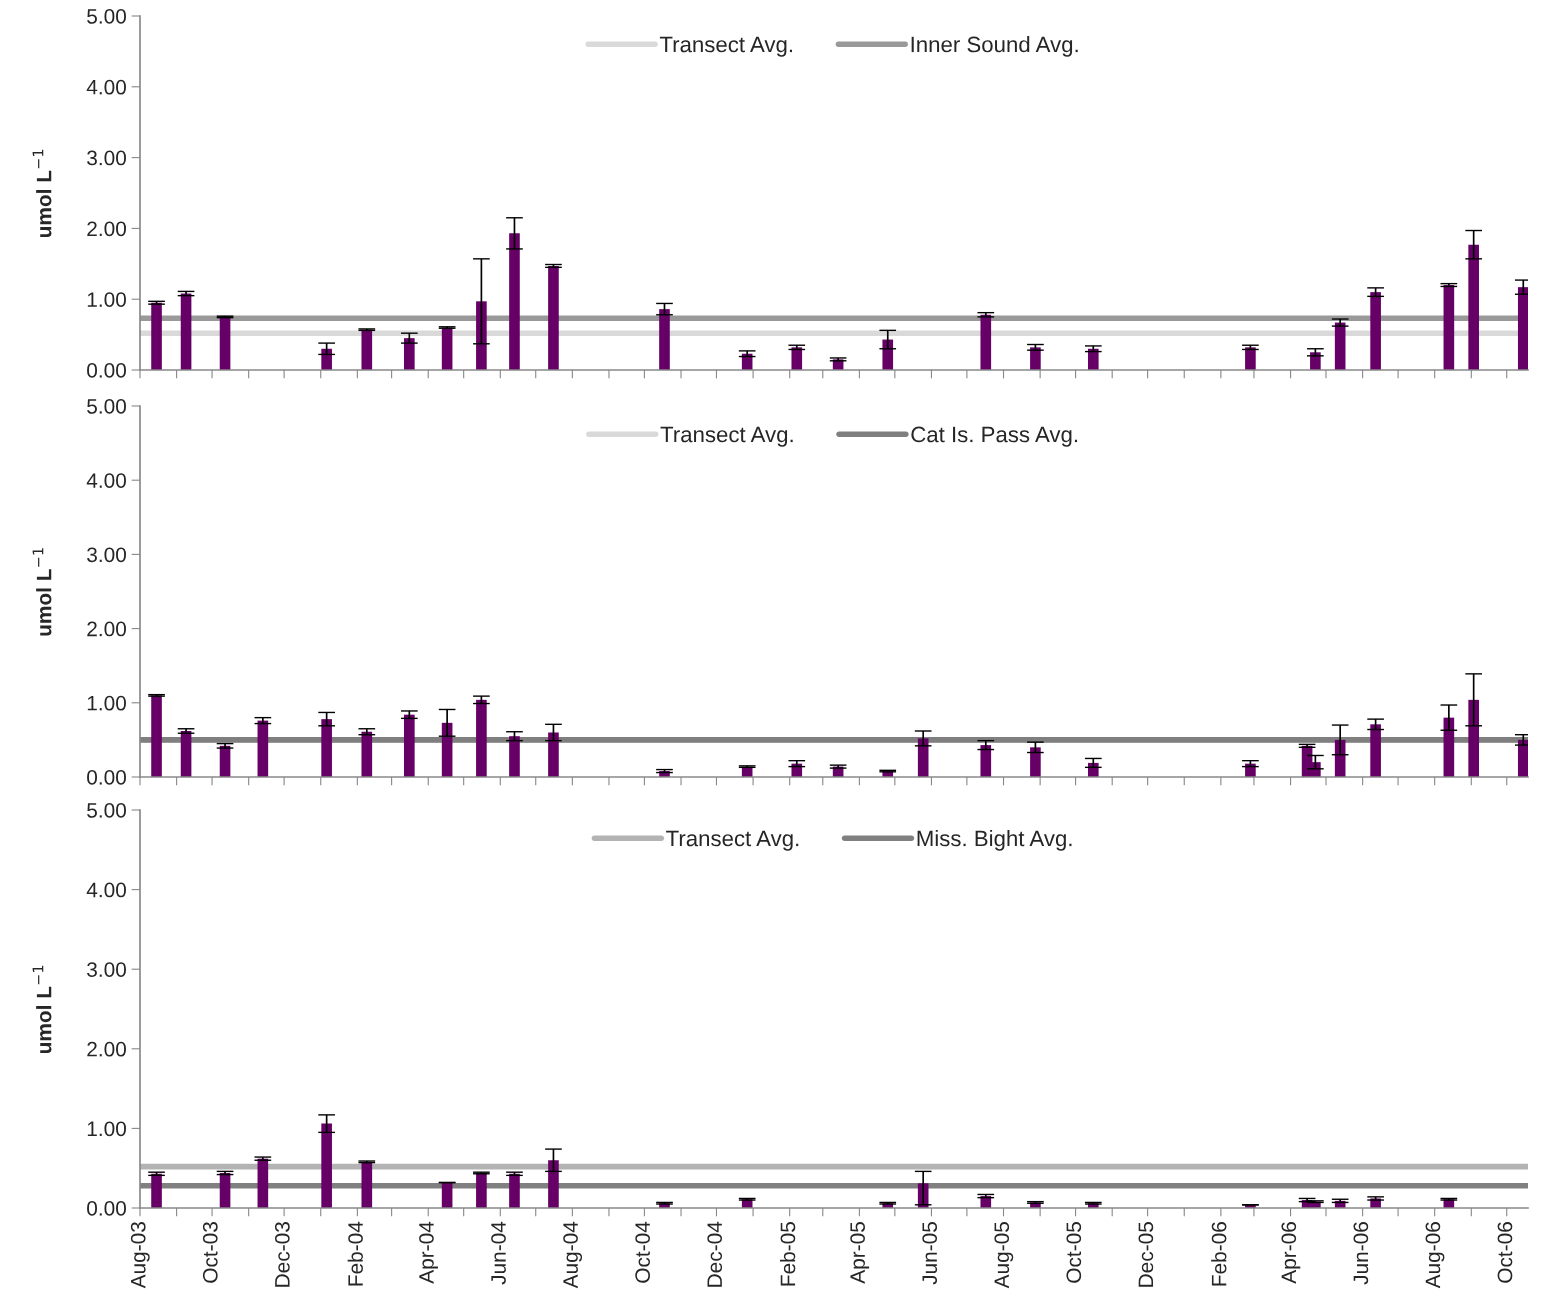 This screenshot has height=1305, width=1543. What do you see at coordinates (994, 46) in the screenshot?
I see `legend-label: Inner Sound Avg.` at bounding box center [994, 46].